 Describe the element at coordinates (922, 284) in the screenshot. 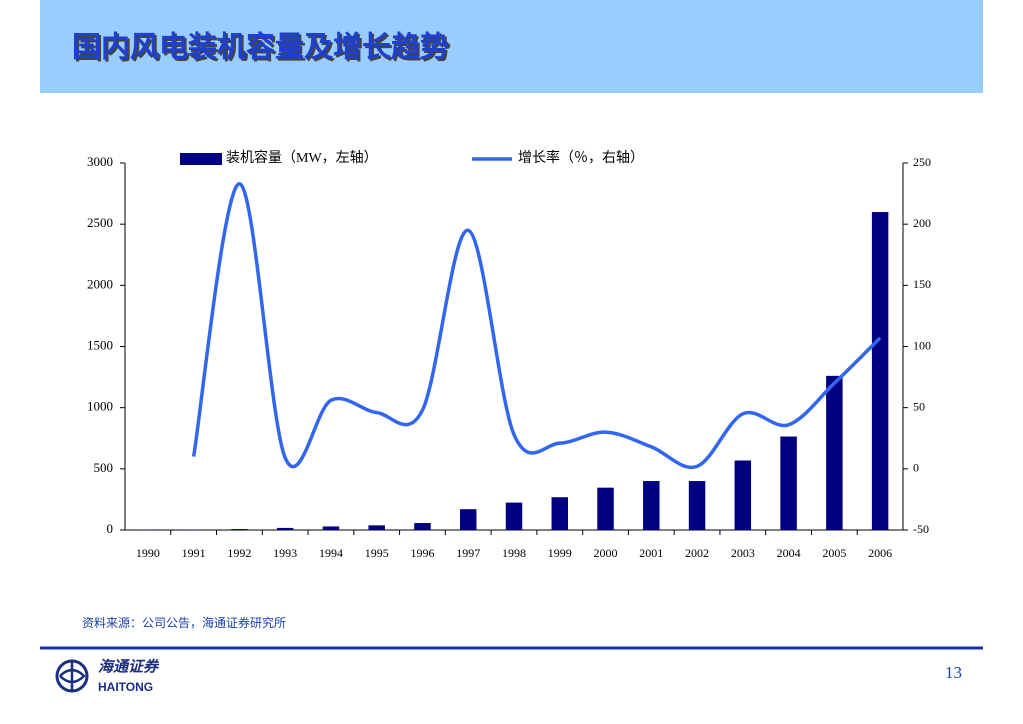

I see `y2-tick-label: 150` at that location.